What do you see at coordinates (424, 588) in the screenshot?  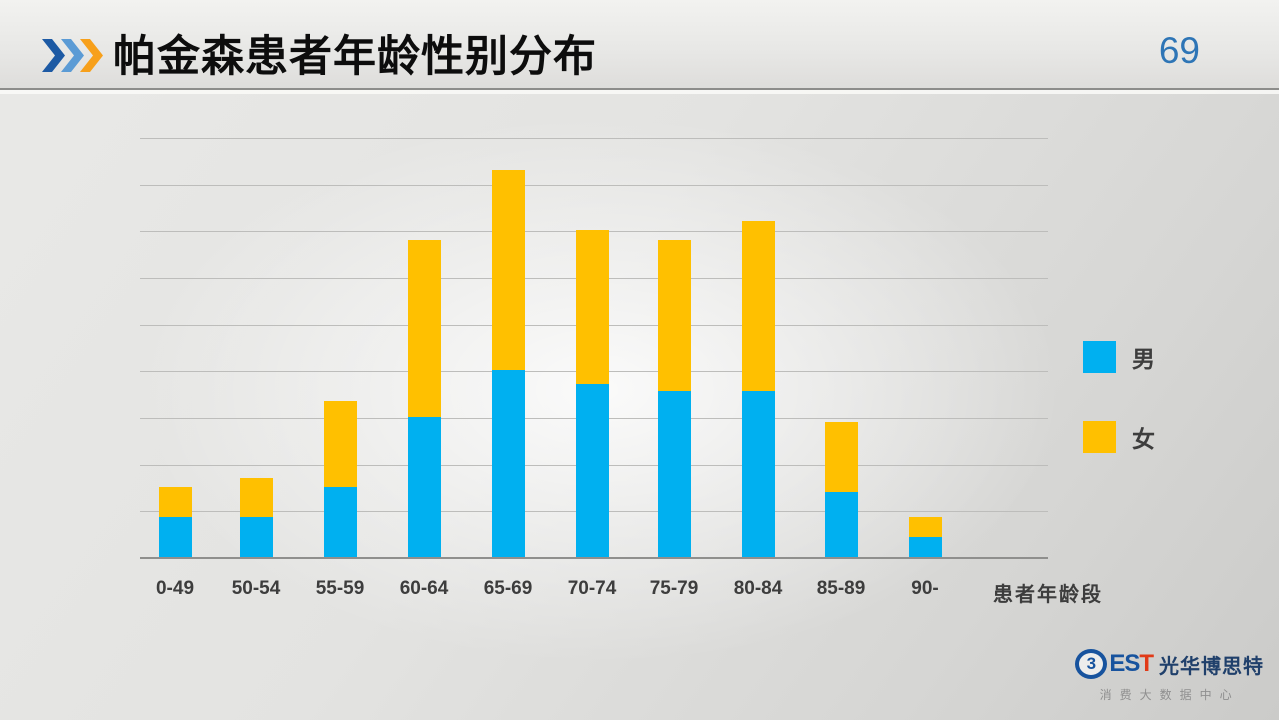 I see `x-axis-label: 60-64` at bounding box center [424, 588].